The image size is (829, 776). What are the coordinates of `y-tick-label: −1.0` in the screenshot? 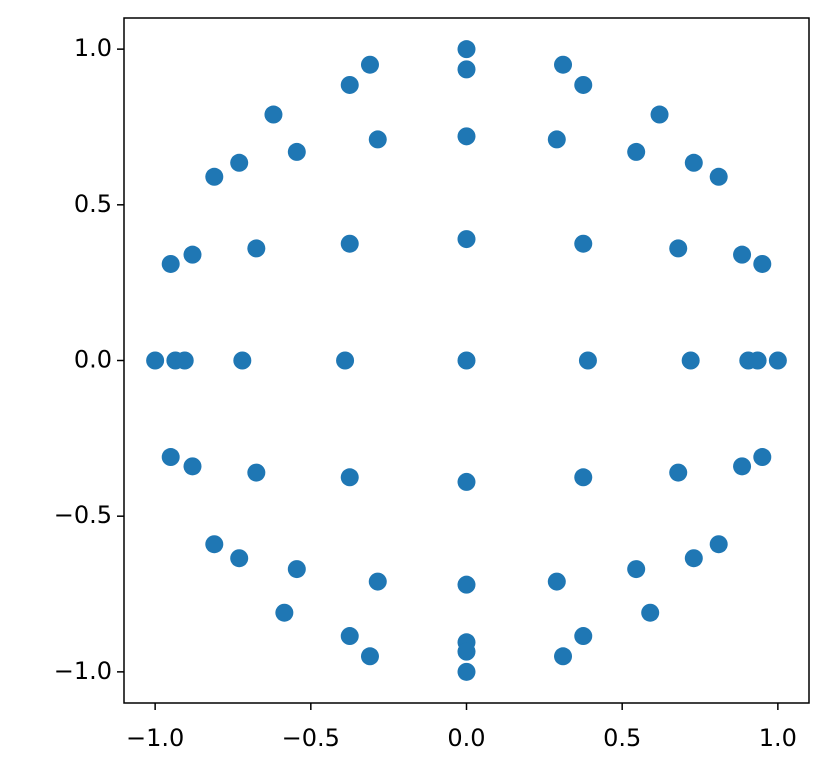 It's located at (83, 671).